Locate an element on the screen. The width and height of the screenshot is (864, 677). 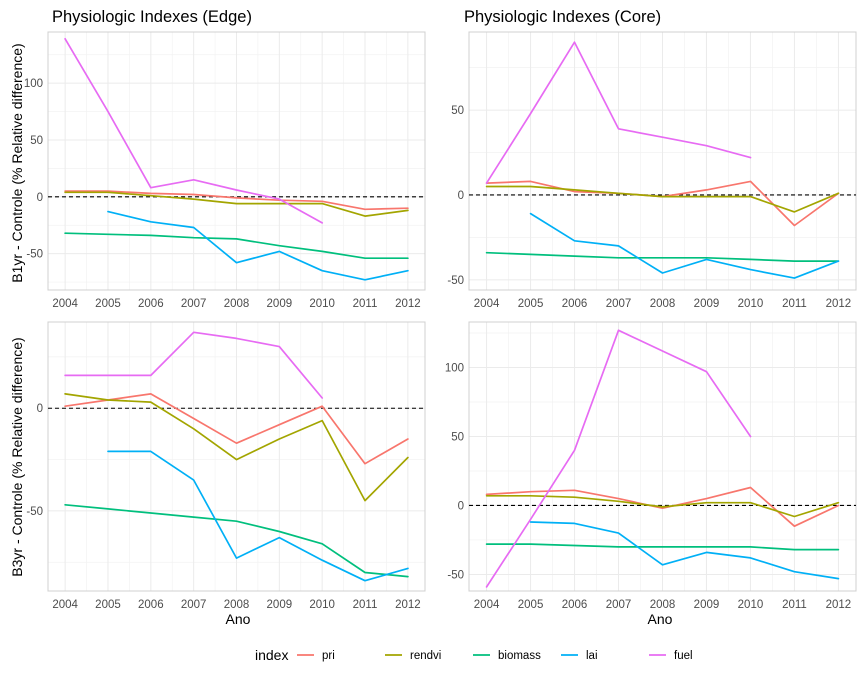
legend-label-rendvi: rendvi is located at coordinates (425, 656).